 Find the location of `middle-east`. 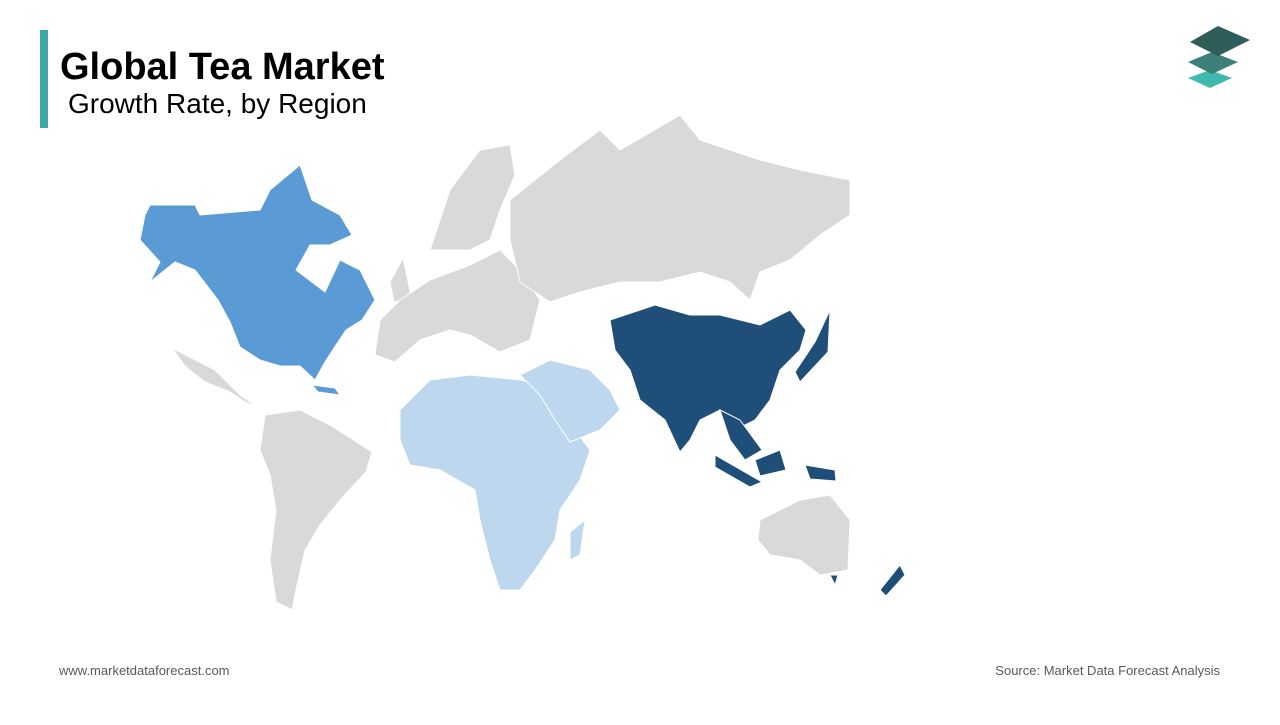

middle-east is located at coordinates (570, 401).